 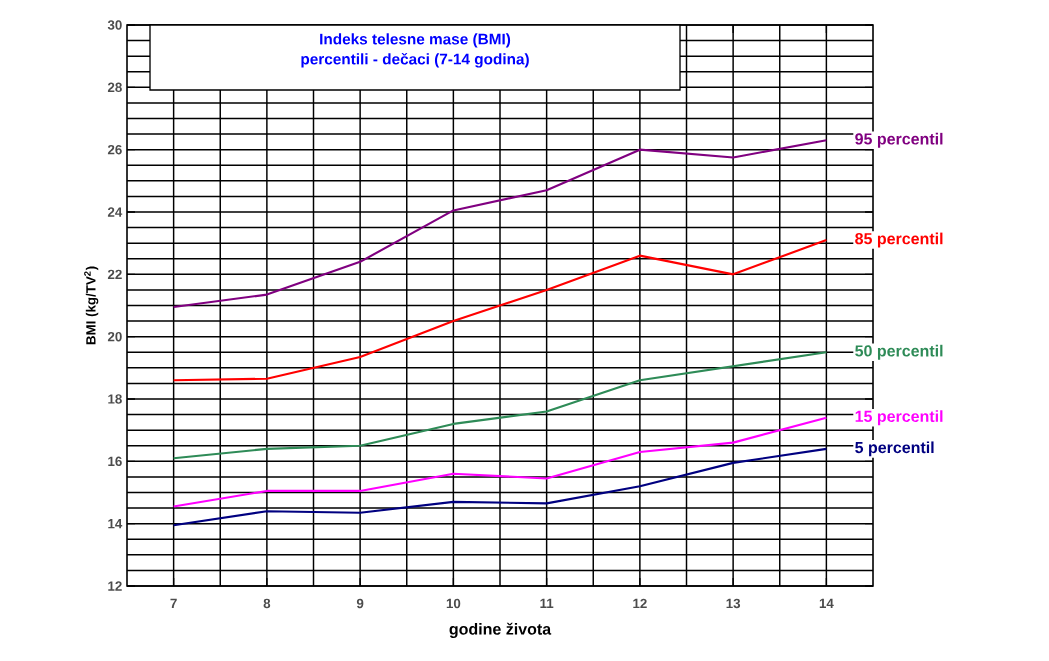 I want to click on x-axis-title: godine života, so click(x=500, y=630).